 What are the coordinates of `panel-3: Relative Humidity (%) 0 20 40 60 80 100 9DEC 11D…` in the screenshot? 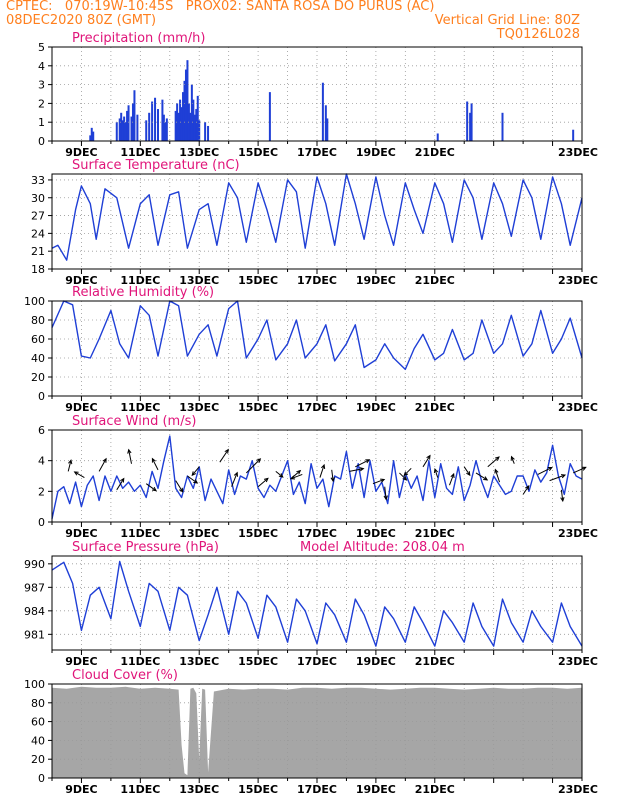 It's located at (311, 349).